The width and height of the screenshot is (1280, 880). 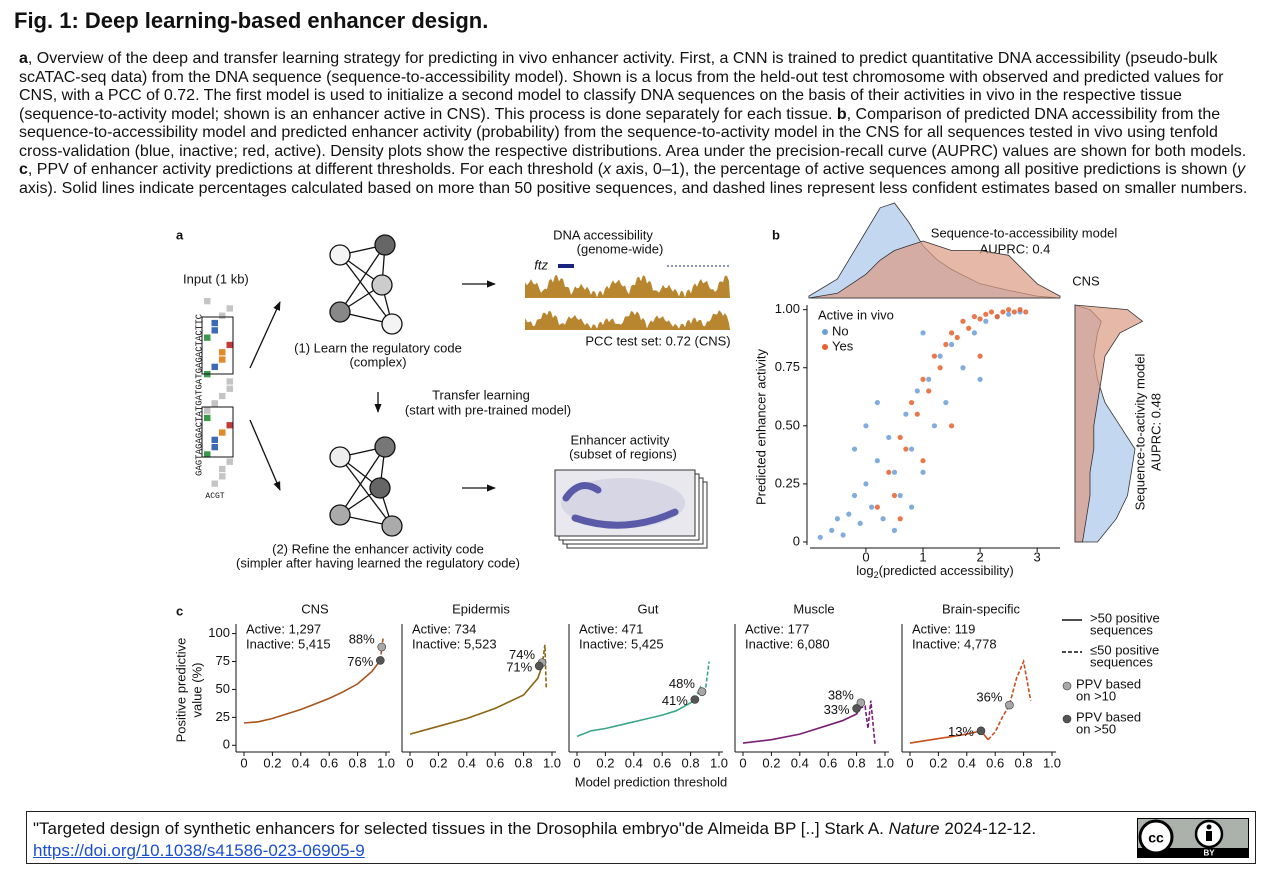 What do you see at coordinates (627, 302) in the screenshot?
I see `tracks` at bounding box center [627, 302].